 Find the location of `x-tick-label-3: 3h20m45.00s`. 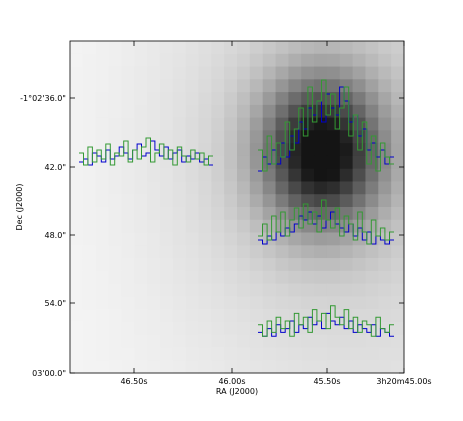

x-tick-label-3: 3h20m45.00s is located at coordinates (403, 381).